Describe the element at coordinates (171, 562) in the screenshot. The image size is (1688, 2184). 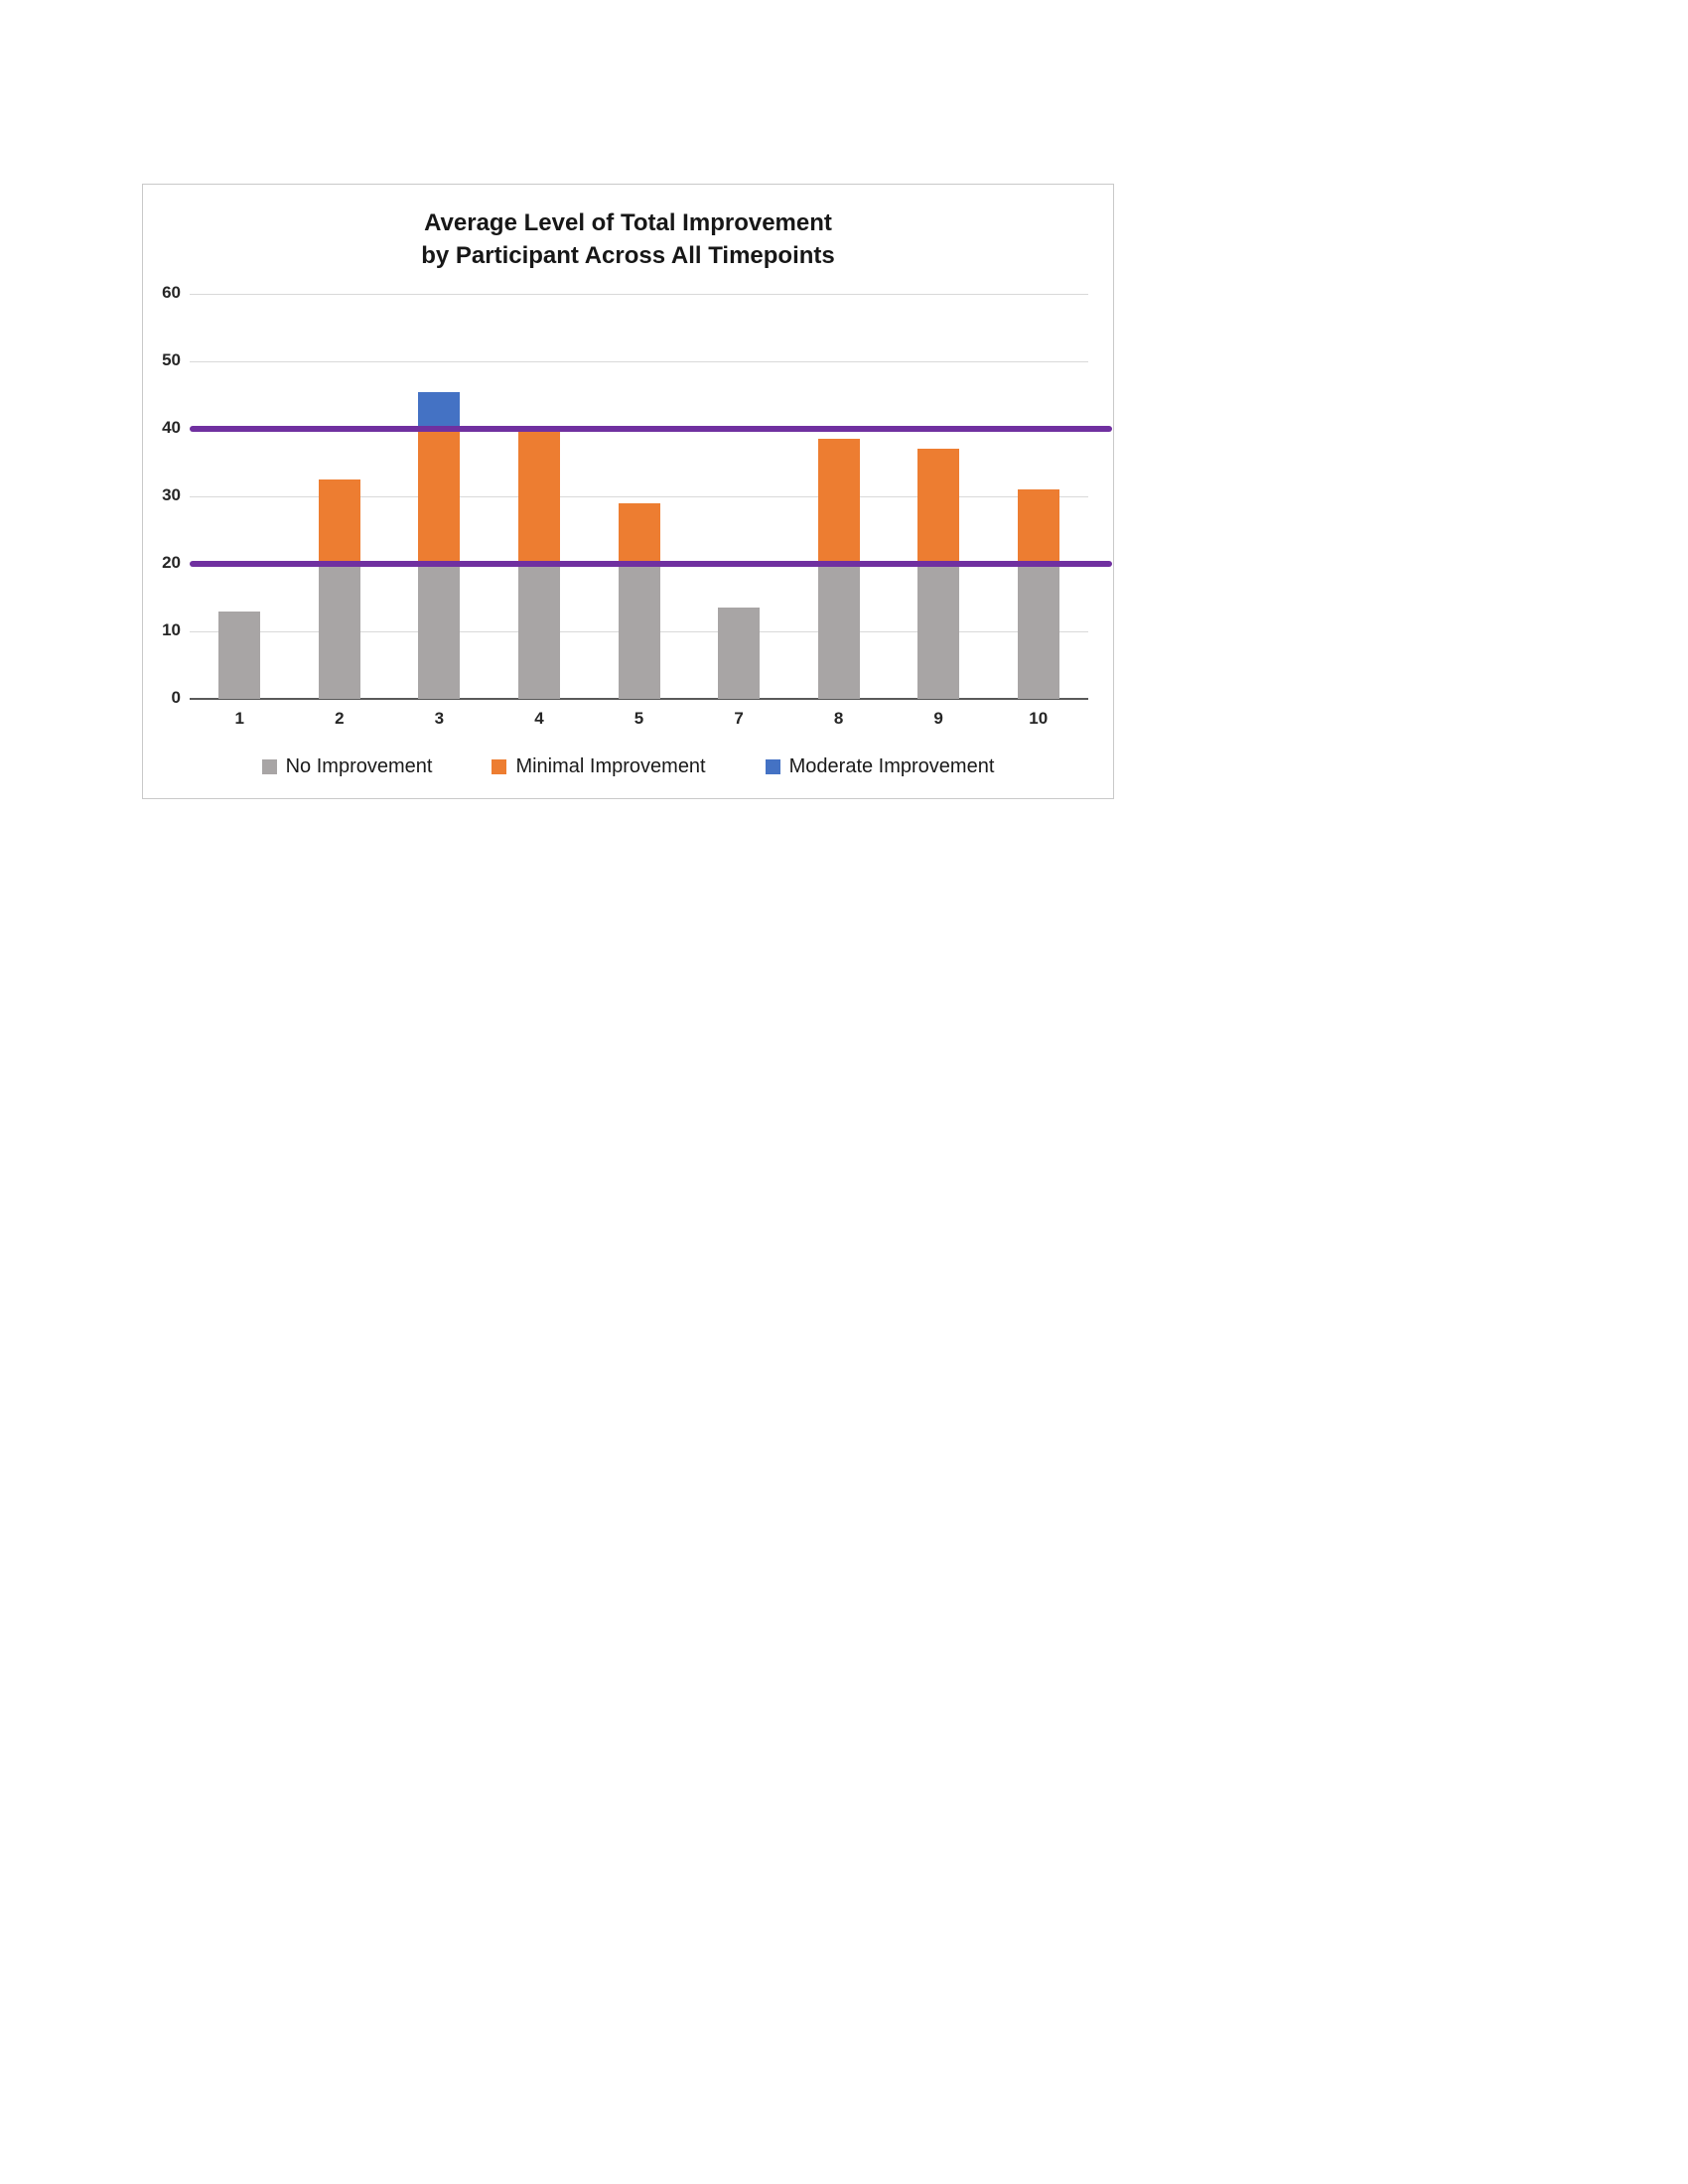
I see `y-tick-20: 20` at that location.